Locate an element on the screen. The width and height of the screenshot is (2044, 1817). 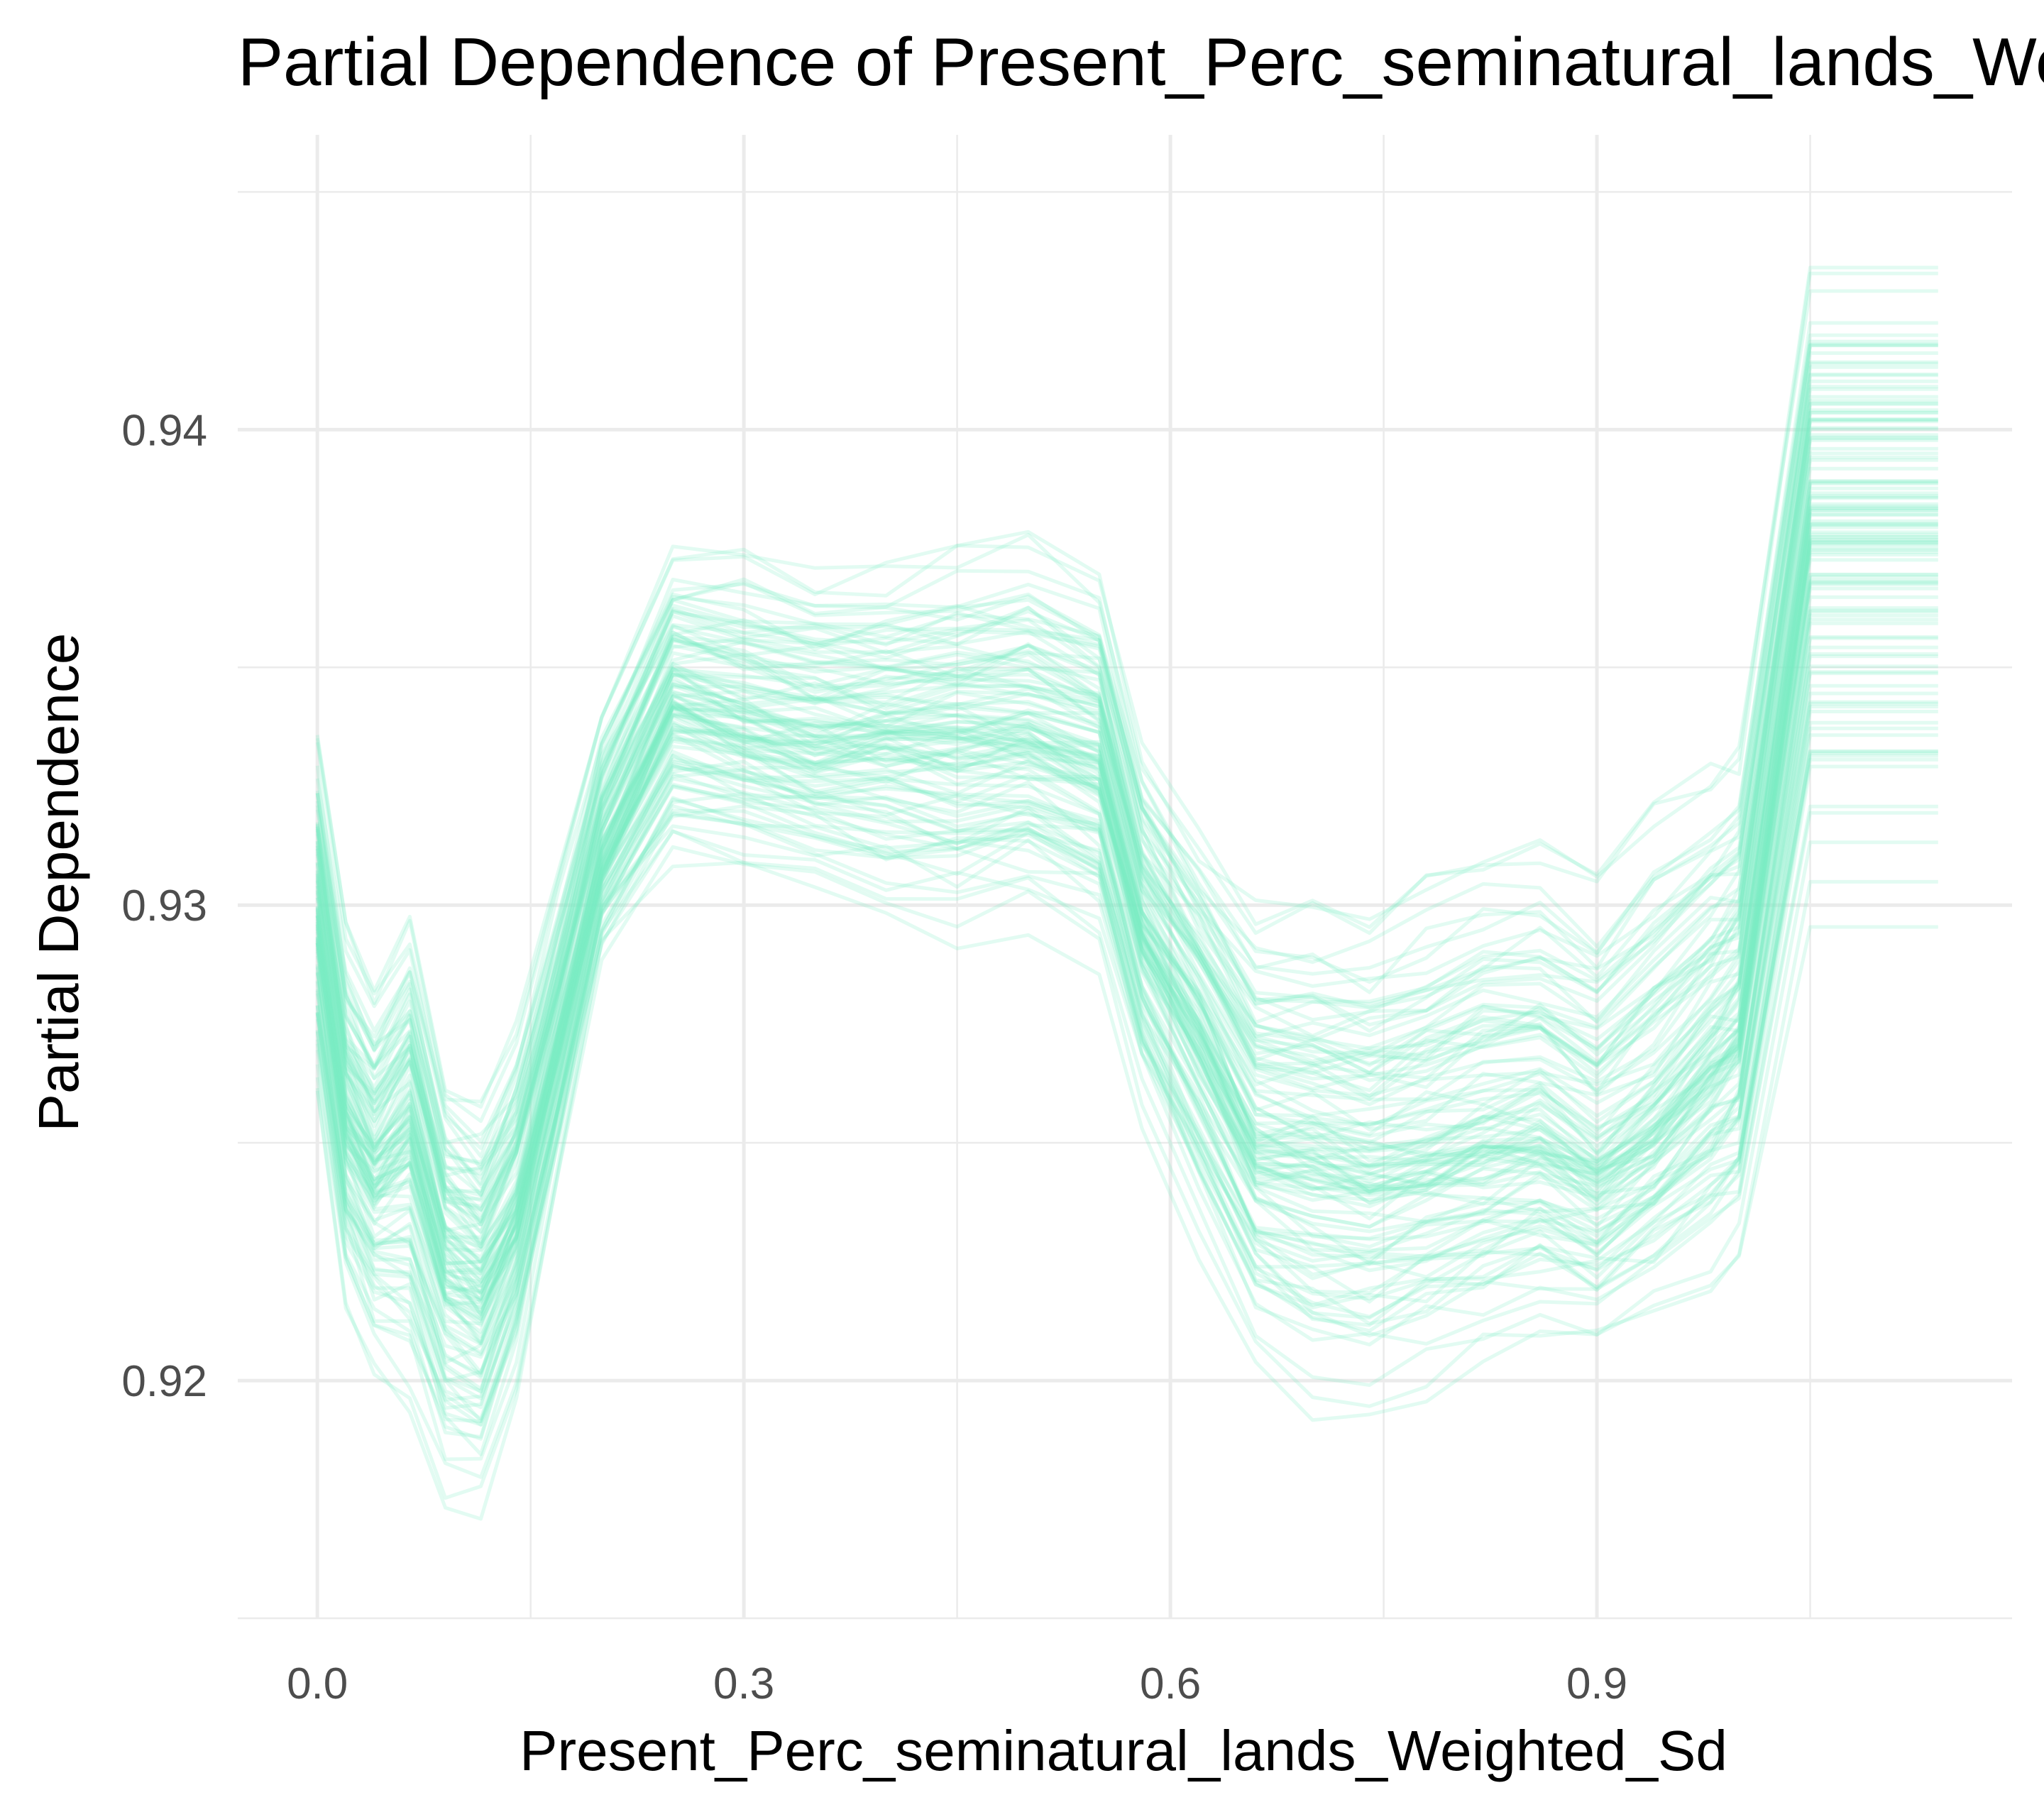
x-tick-label: 0.3 is located at coordinates (743, 1683).